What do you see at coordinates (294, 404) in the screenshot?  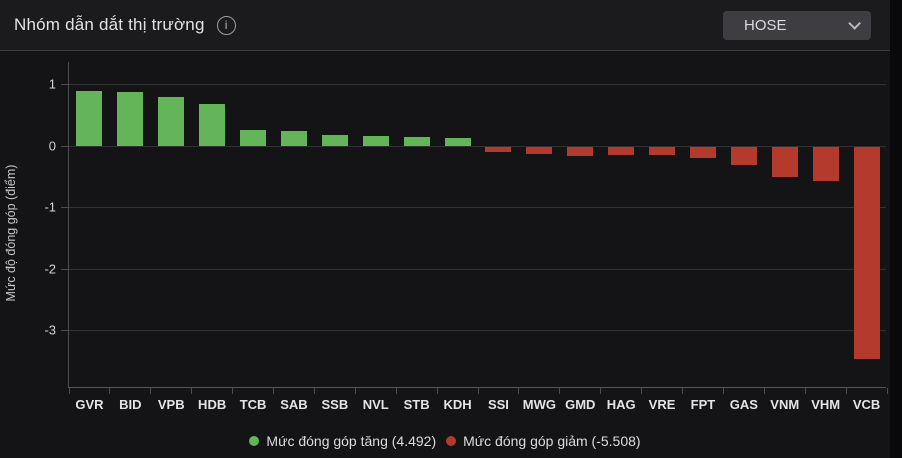 I see `x-tick-label: SAB` at bounding box center [294, 404].